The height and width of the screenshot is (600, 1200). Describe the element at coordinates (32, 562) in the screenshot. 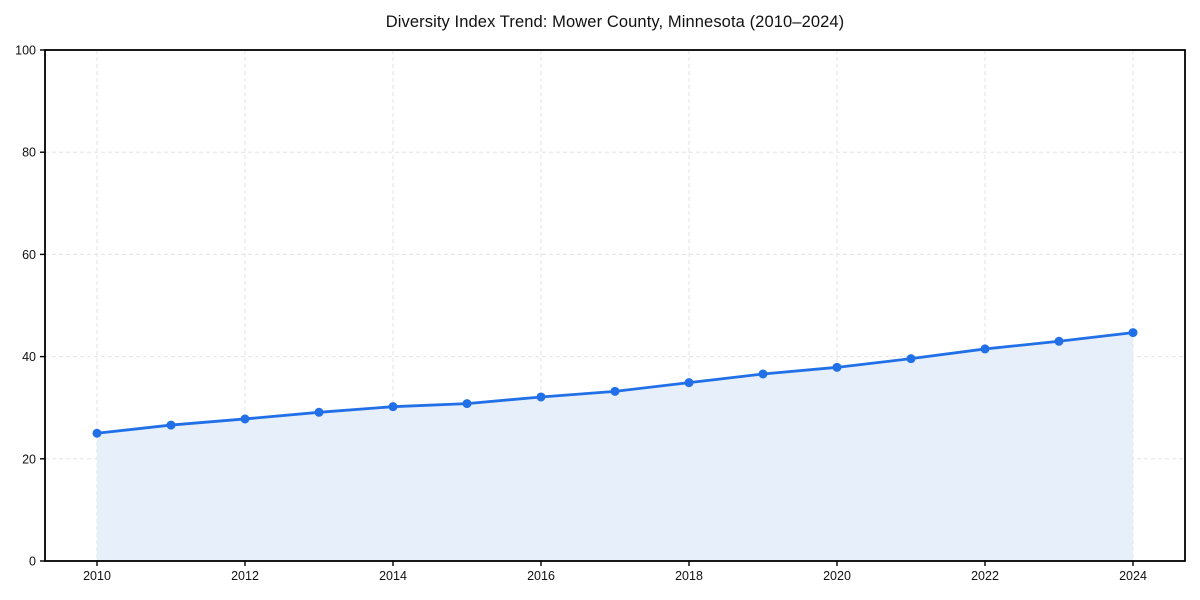

I see `y-tick-label: 0` at that location.